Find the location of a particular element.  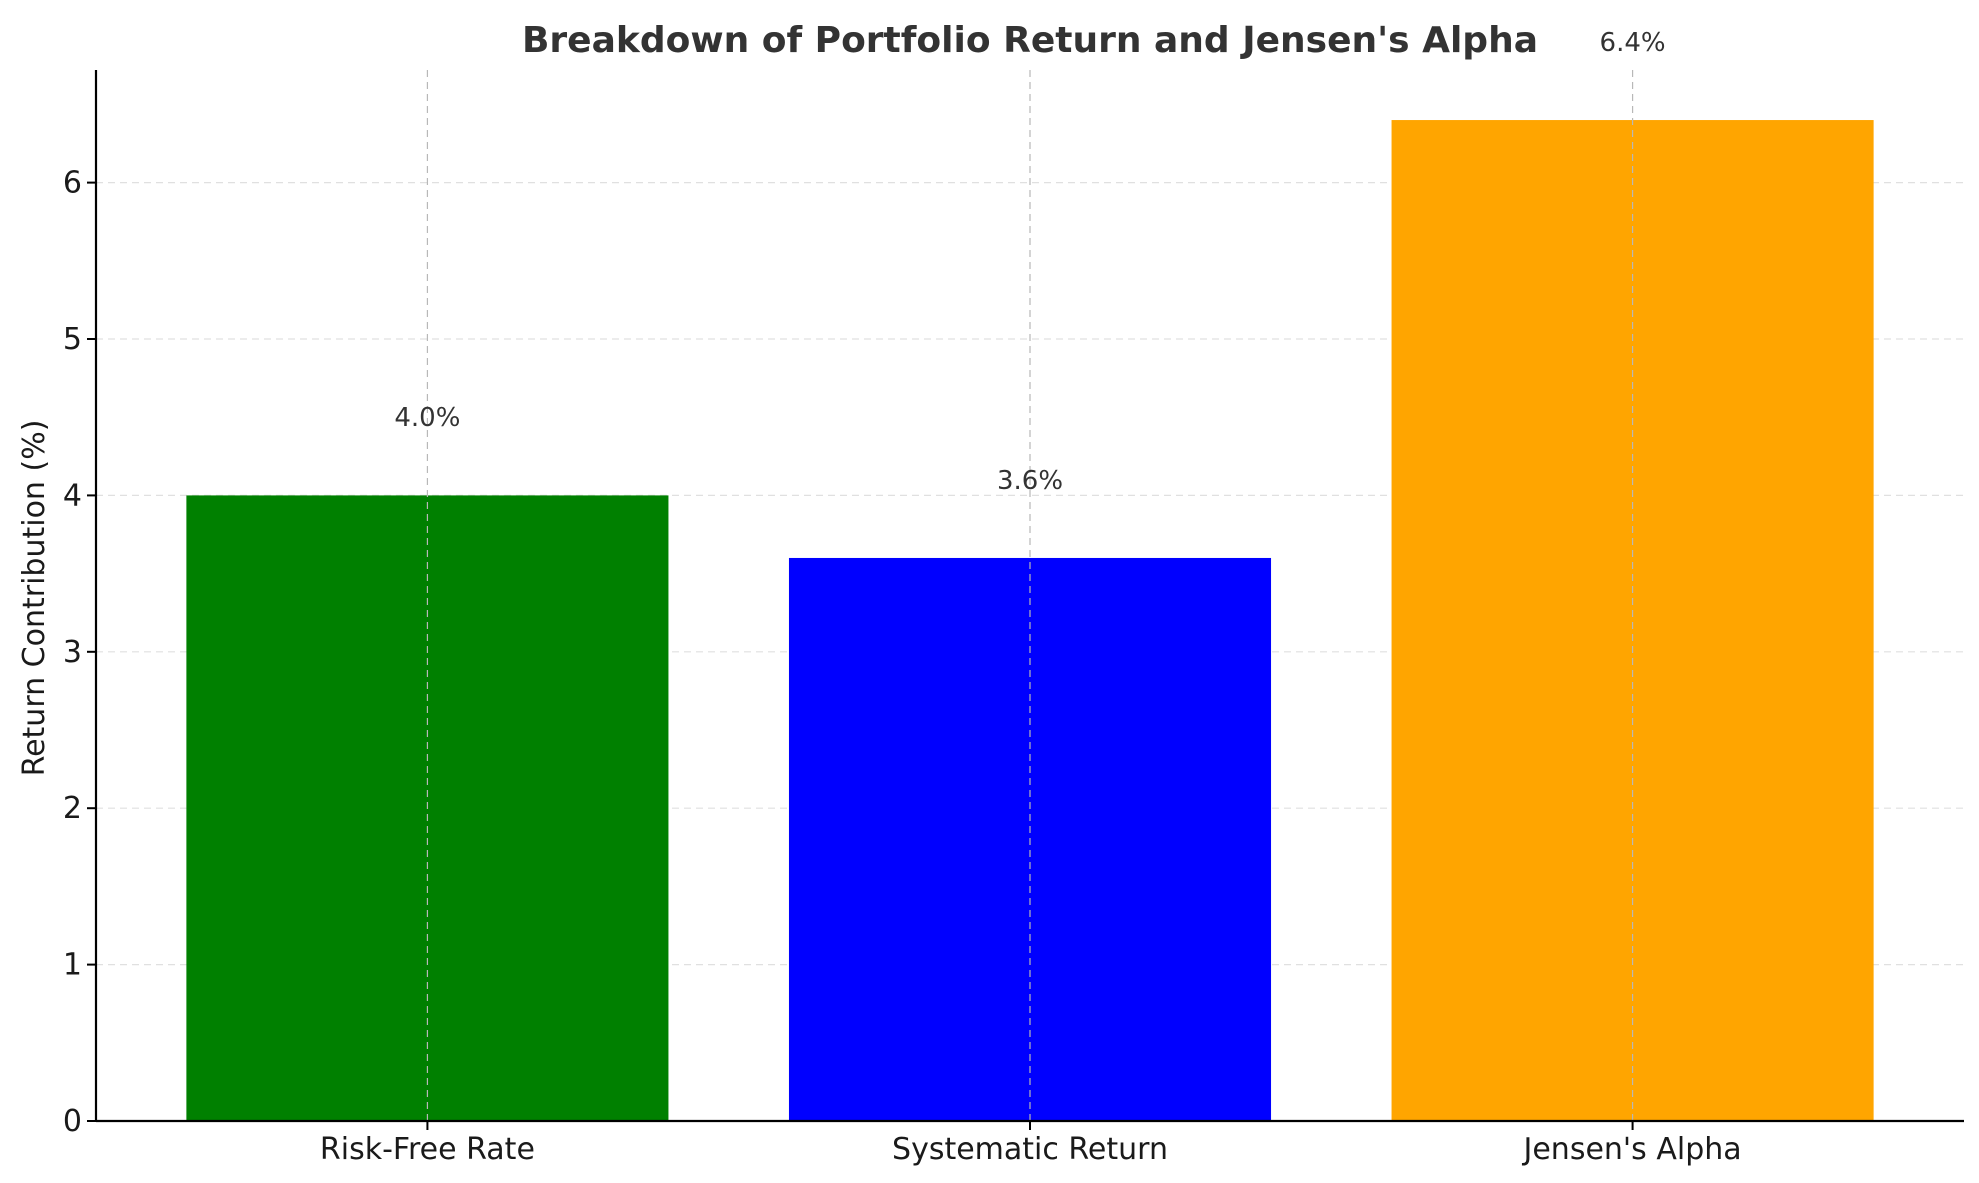

data-label: 4.0% is located at coordinates (427, 418).